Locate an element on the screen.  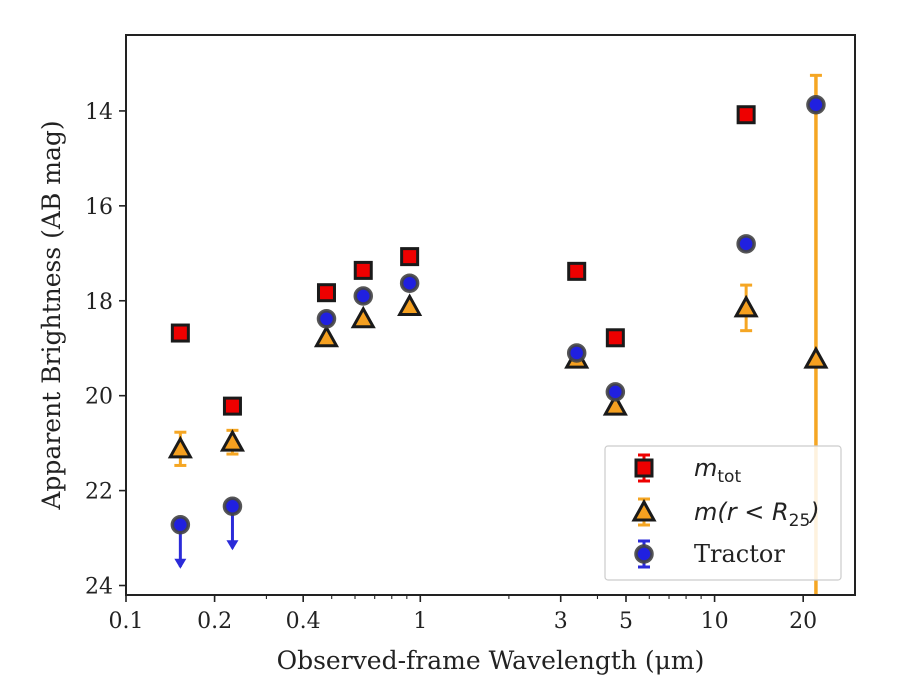
x-tick-label: 3 is located at coordinates (561, 621).